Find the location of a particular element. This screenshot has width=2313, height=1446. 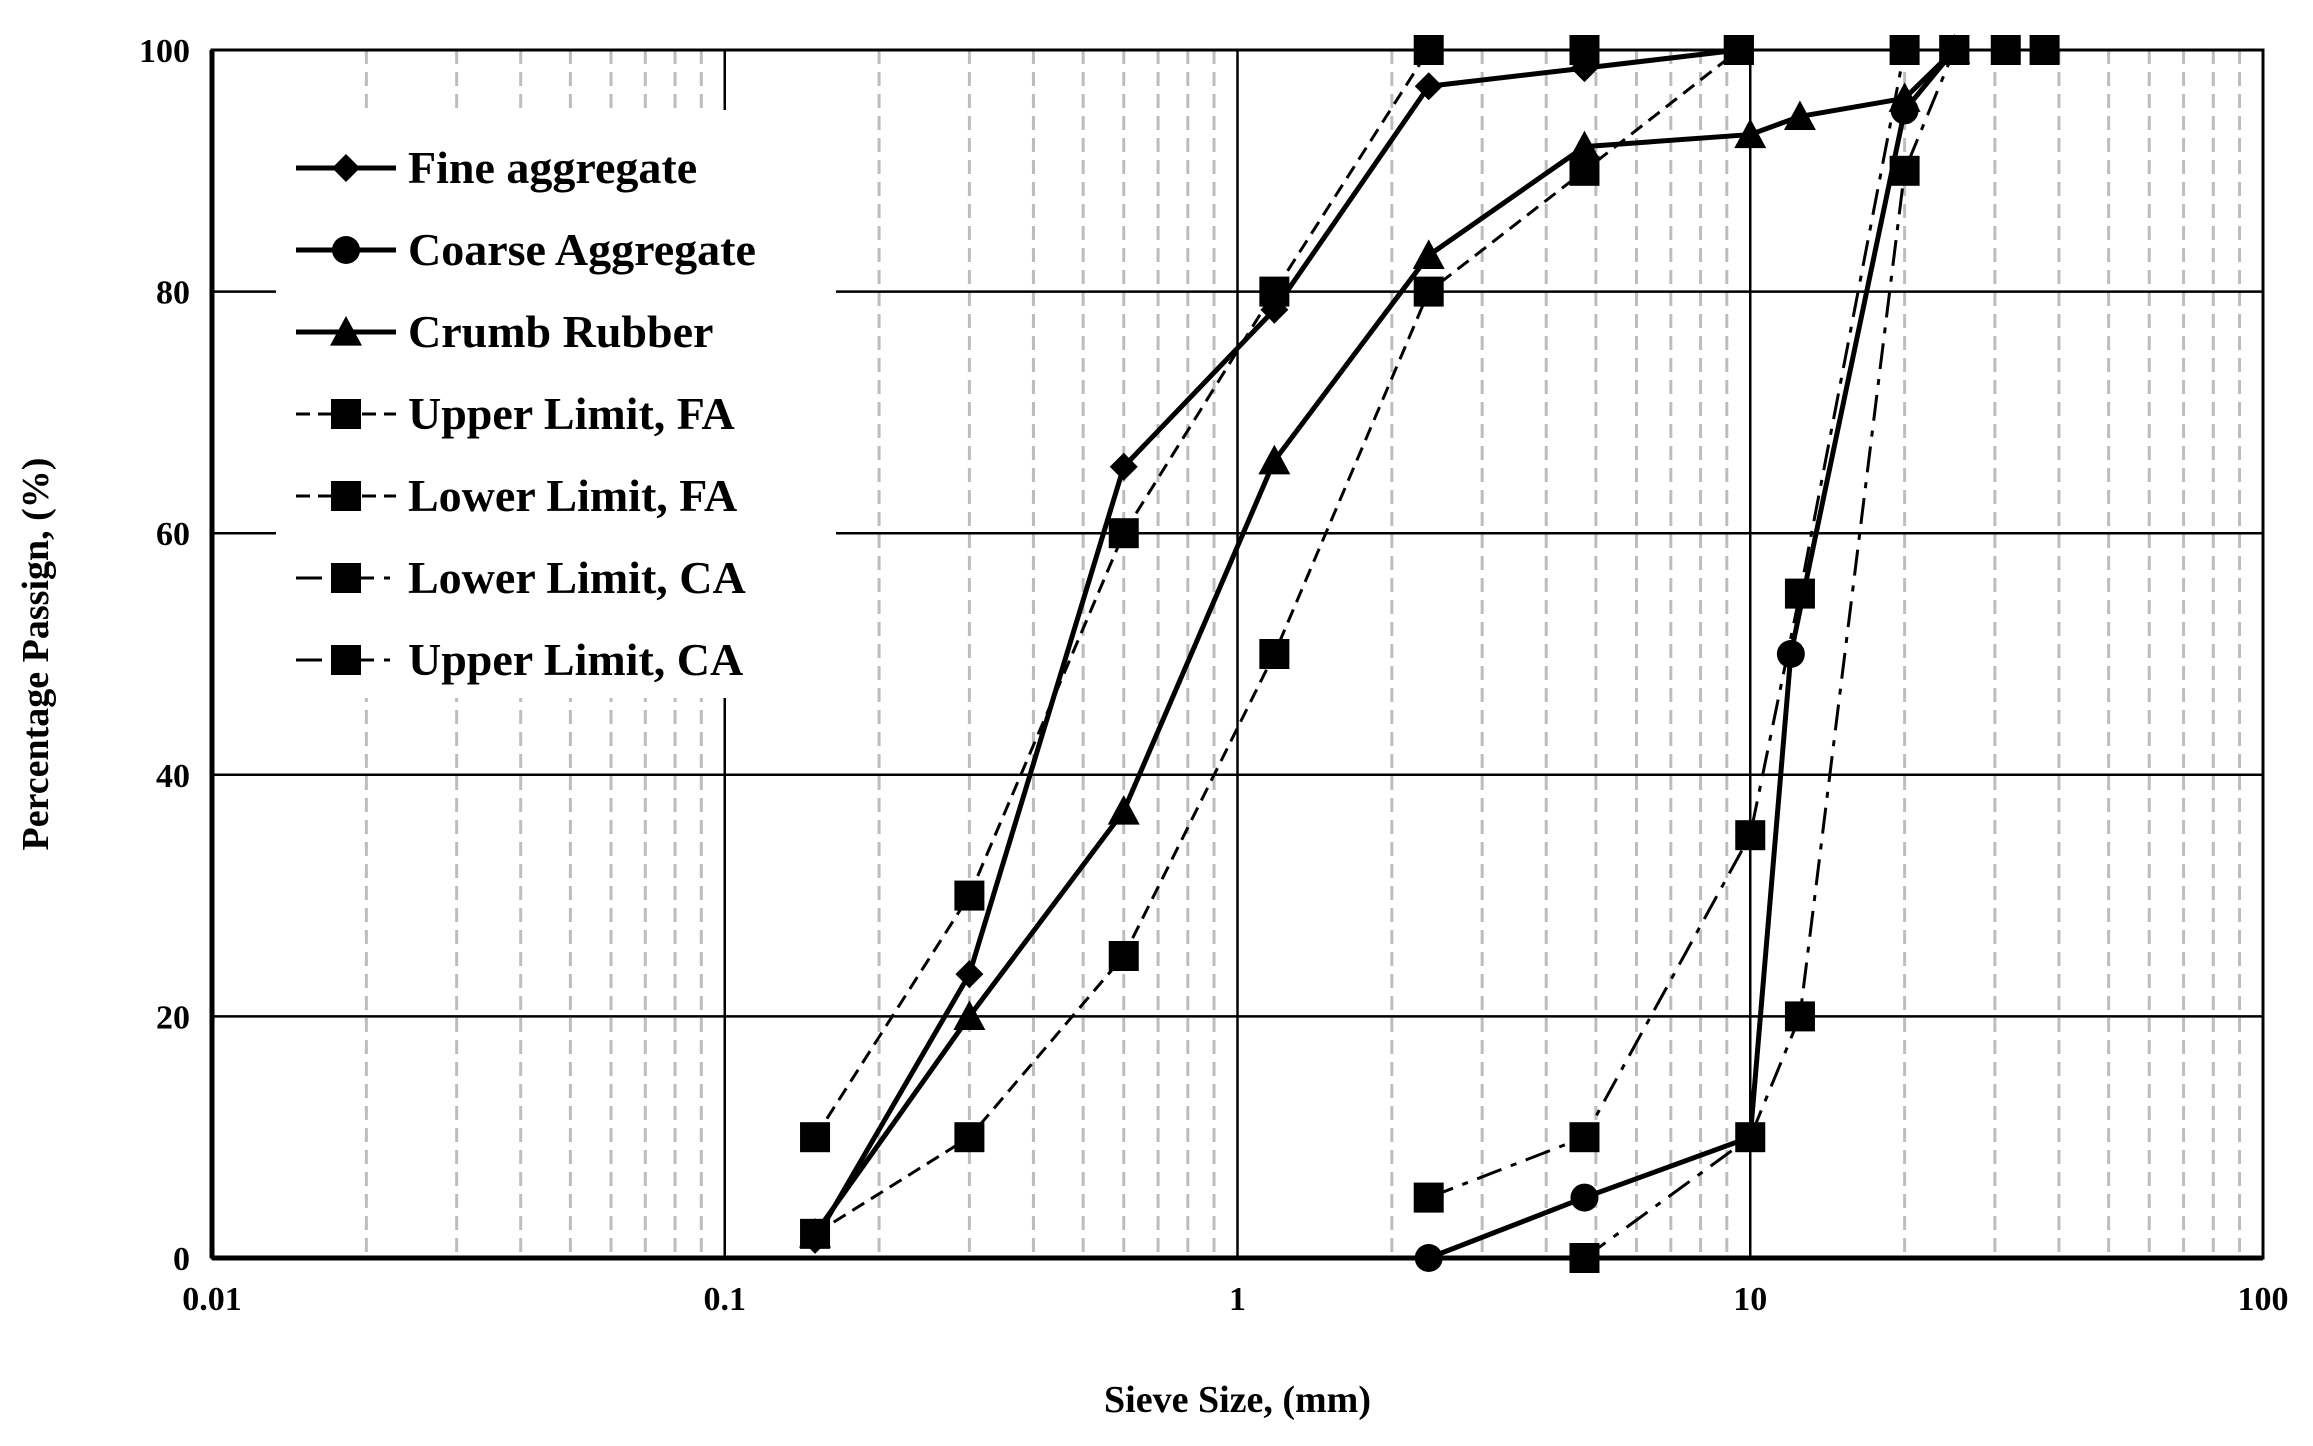

legend-item-upper-limit-fa: Upper Limit, FA is located at coordinates (515, 413).